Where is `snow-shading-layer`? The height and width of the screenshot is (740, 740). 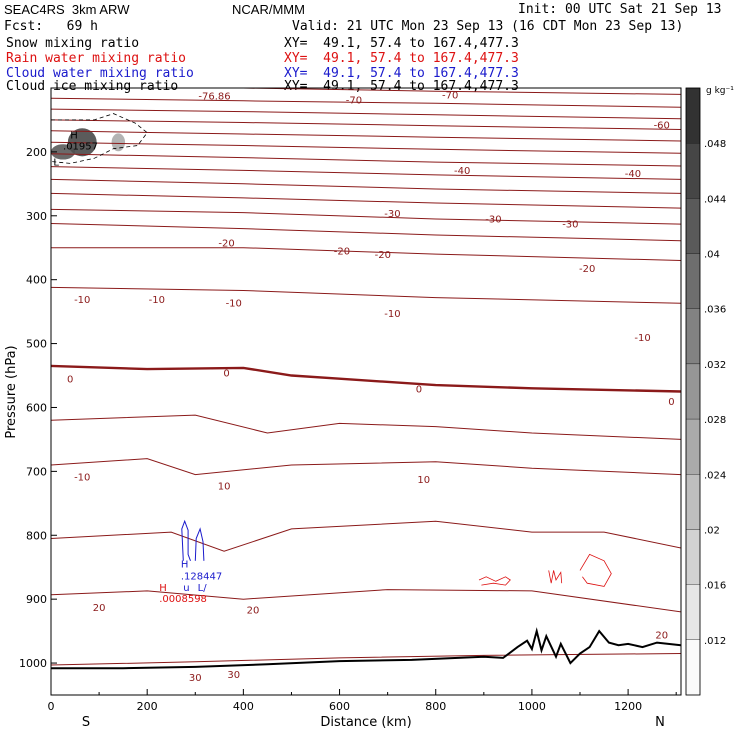
snow-shading-layer is located at coordinates (88, 144).